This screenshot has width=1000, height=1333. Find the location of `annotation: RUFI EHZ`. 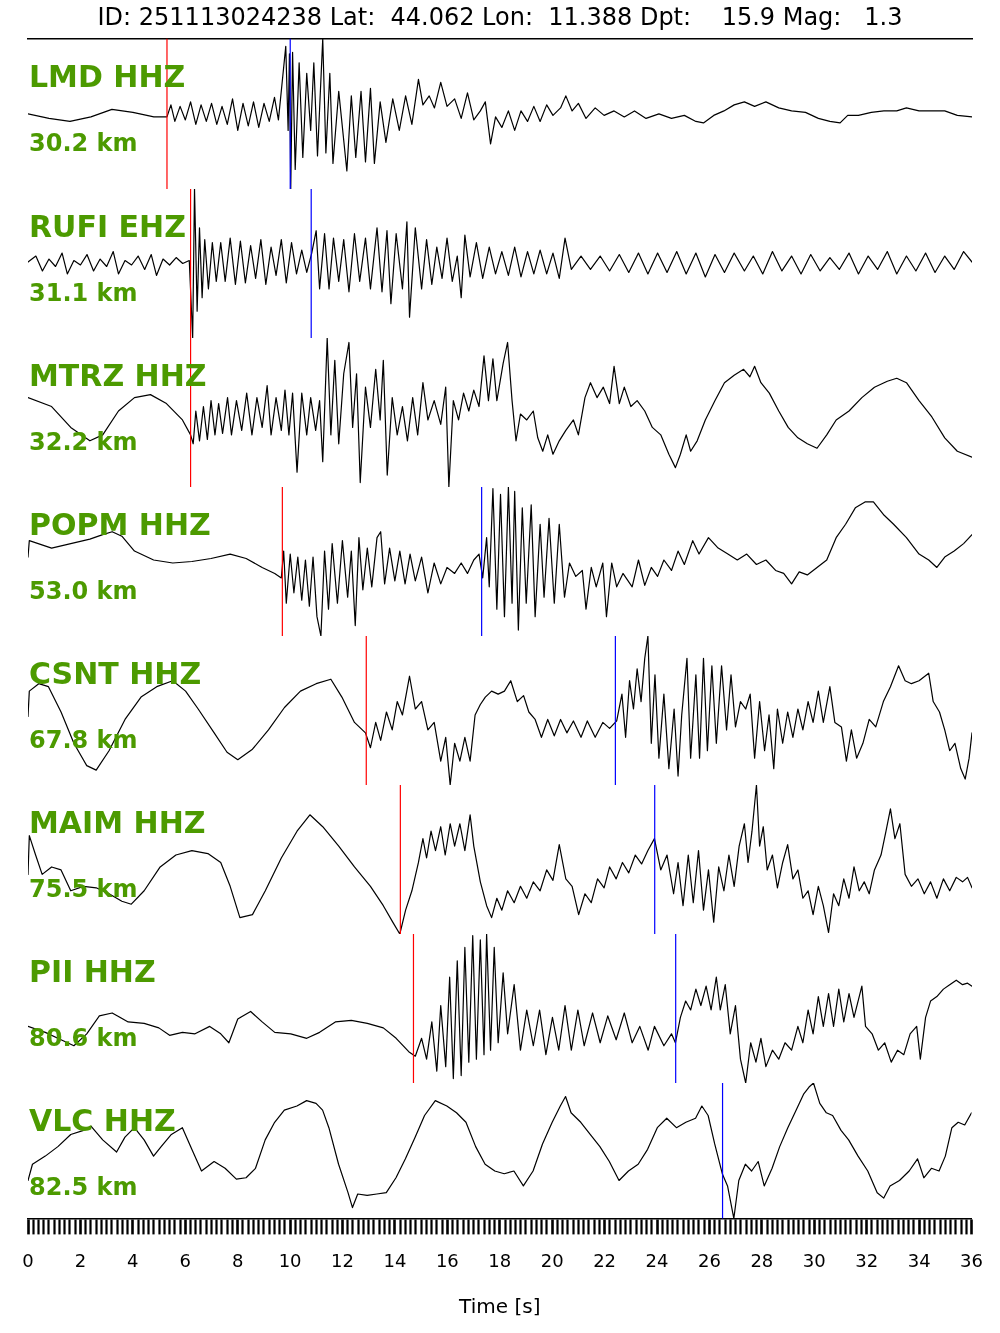

annotation: RUFI EHZ is located at coordinates (107, 226).